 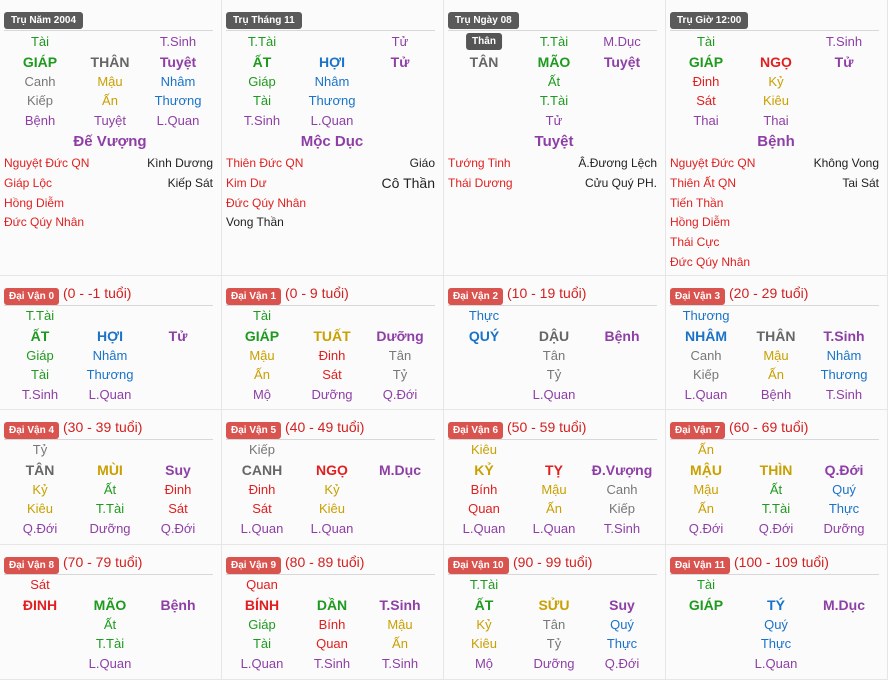 What do you see at coordinates (325, 427) in the screenshot?
I see `age-range: (40 - 49 tuổi)` at bounding box center [325, 427].